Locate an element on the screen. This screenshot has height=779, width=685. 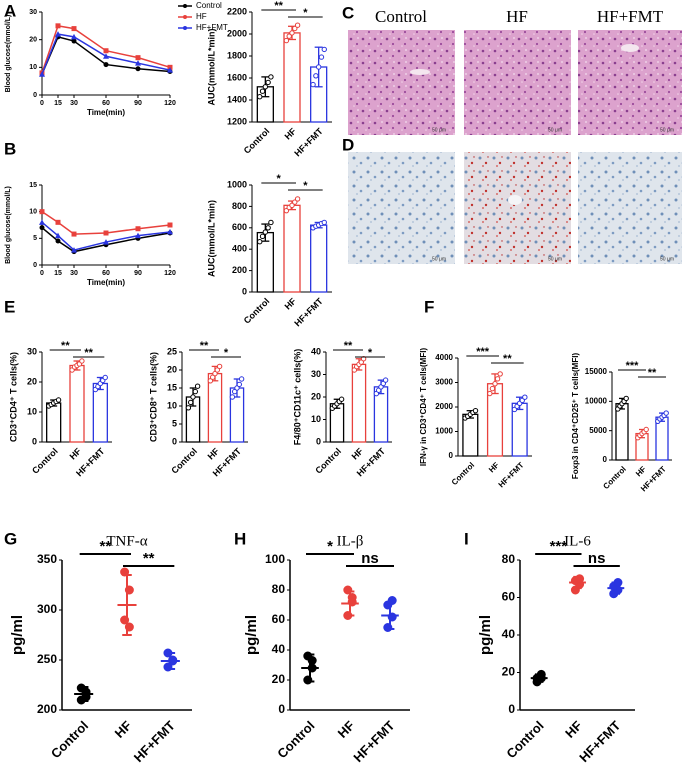
y-tick-label: 200 is located at coordinates (239, 270).